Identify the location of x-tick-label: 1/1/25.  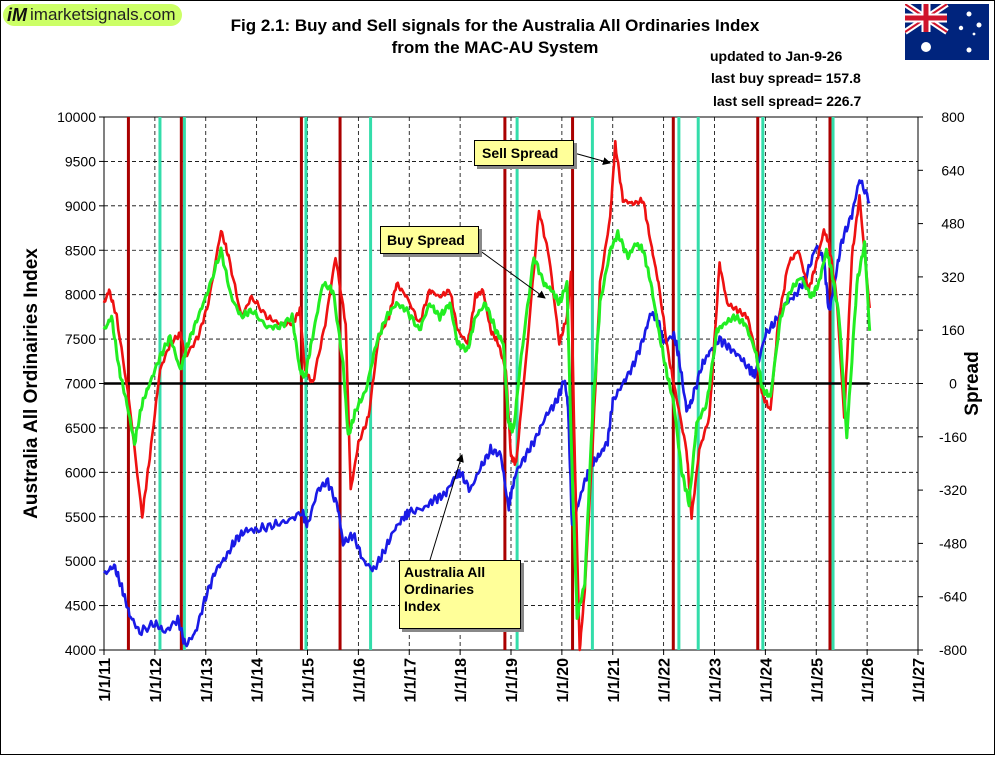
(817, 680).